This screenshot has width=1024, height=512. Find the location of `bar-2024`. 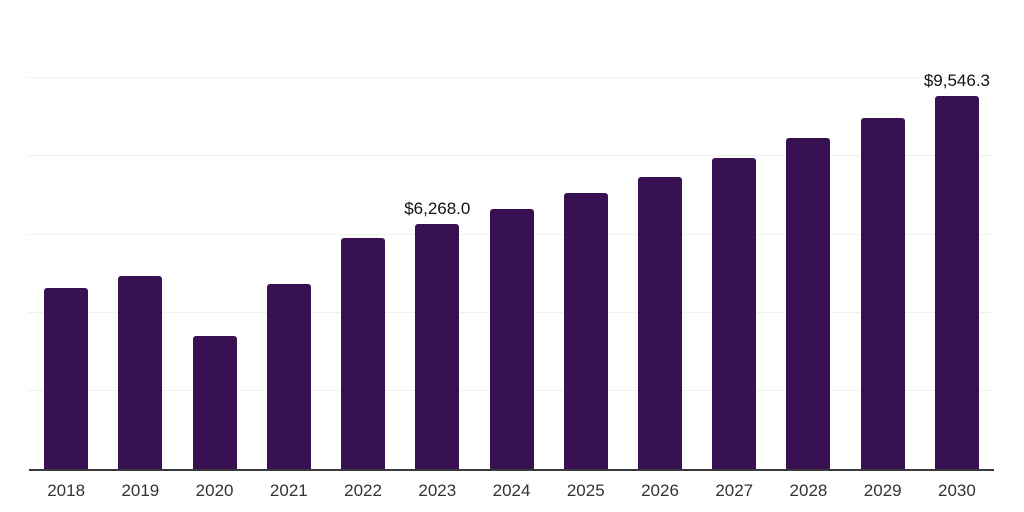

bar-2024 is located at coordinates (511, 339).